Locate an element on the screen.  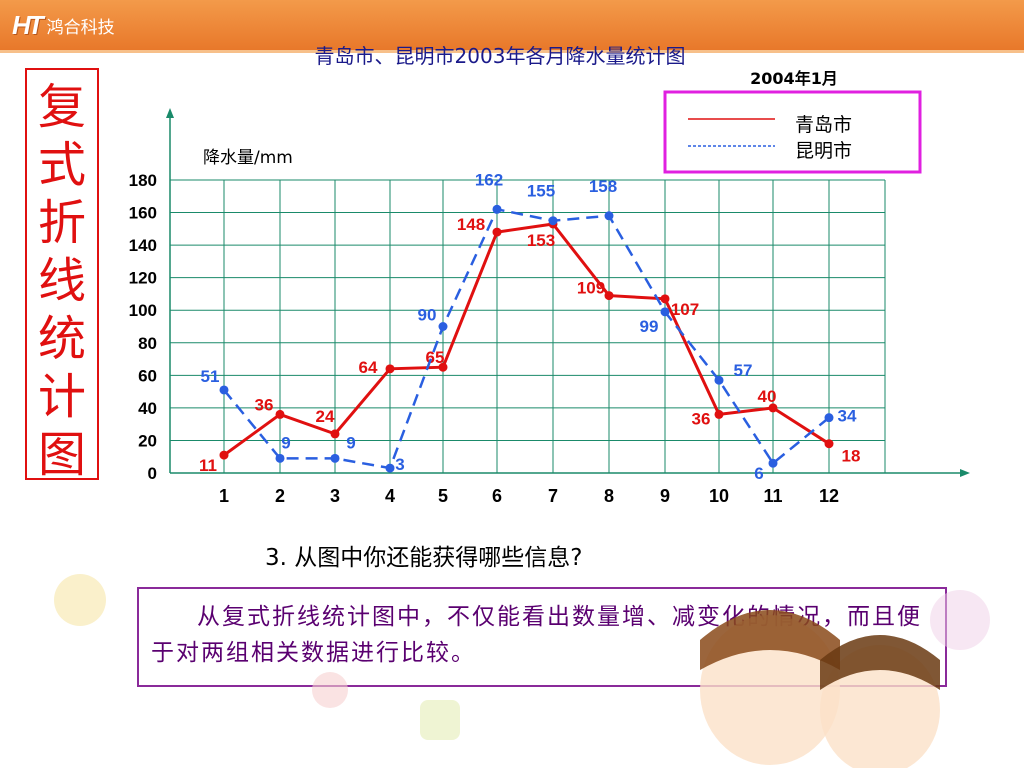
side-title: 复式折线统计图 is located at coordinates (61, 281).